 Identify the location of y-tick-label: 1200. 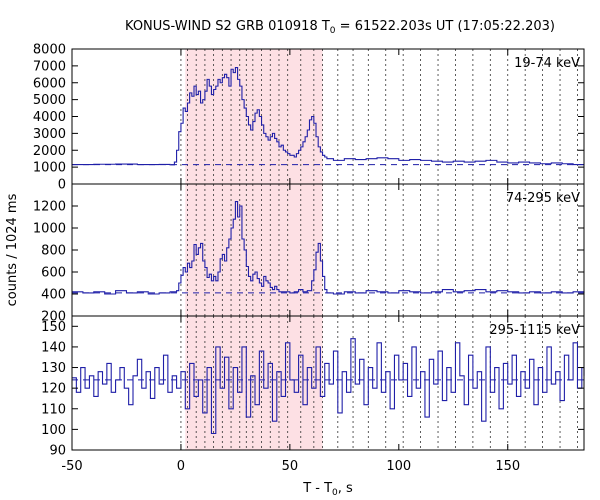
(49, 207).